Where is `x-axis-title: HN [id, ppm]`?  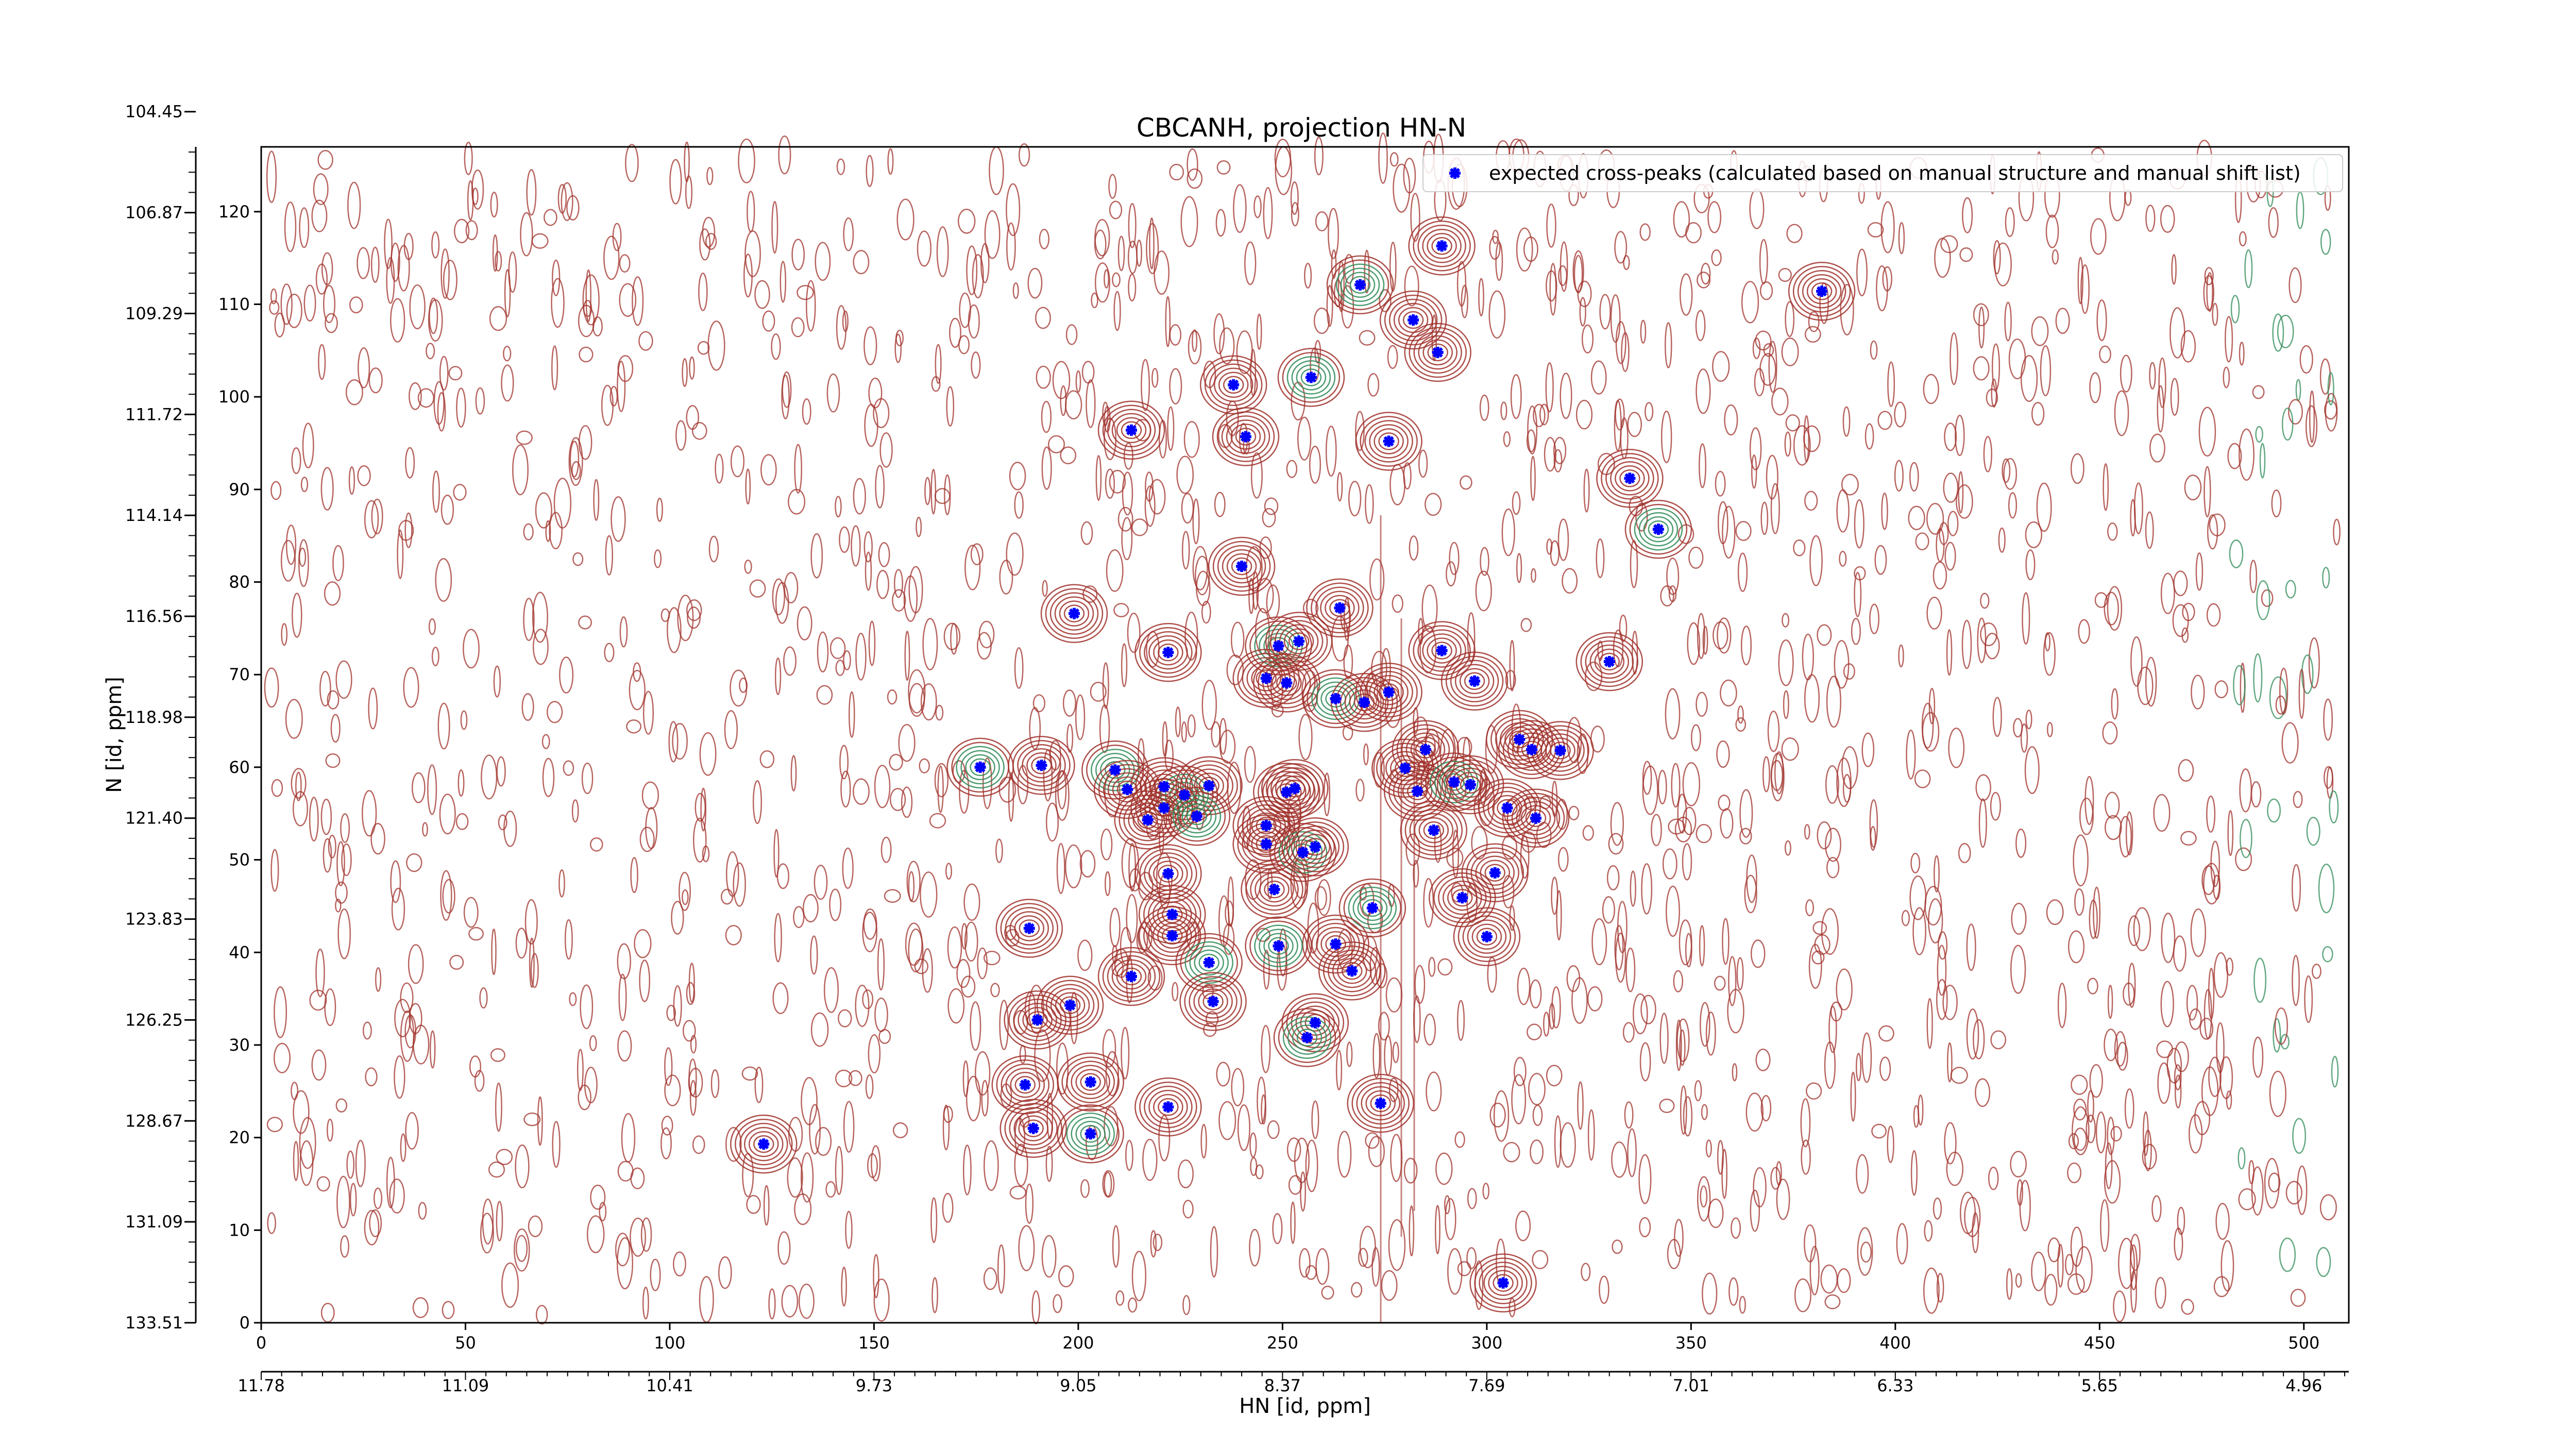 x-axis-title: HN [id, ppm] is located at coordinates (1305, 1406).